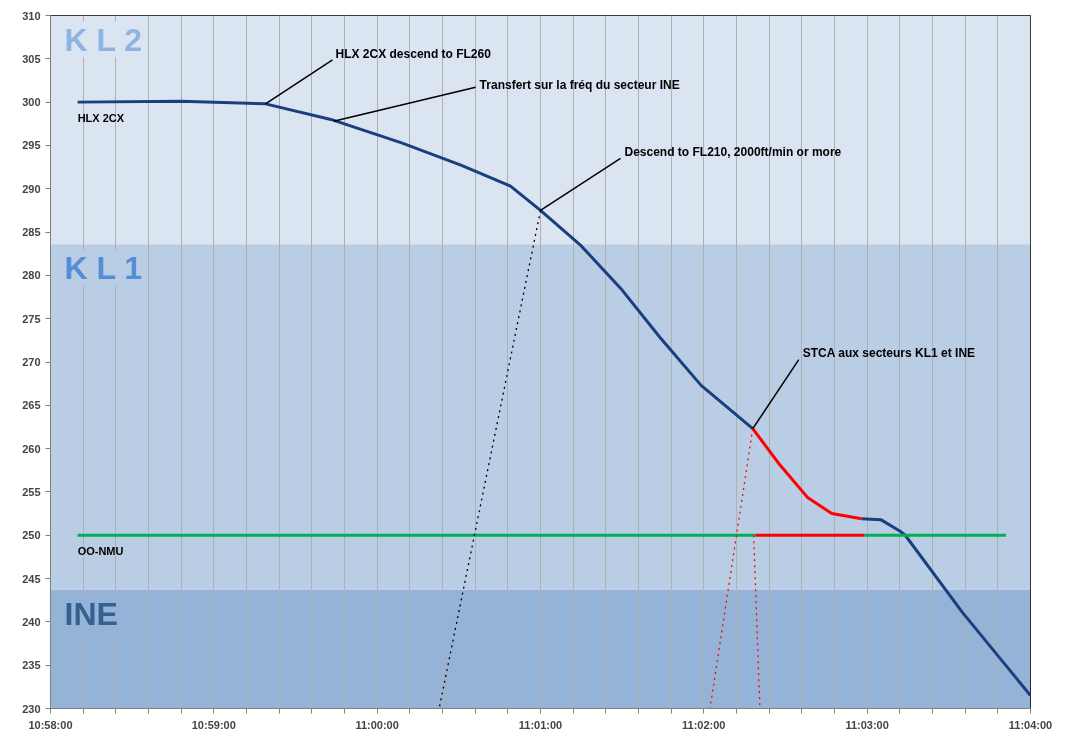  Describe the element at coordinates (31, 15) in the screenshot. I see `y-tick-label: 310` at that location.